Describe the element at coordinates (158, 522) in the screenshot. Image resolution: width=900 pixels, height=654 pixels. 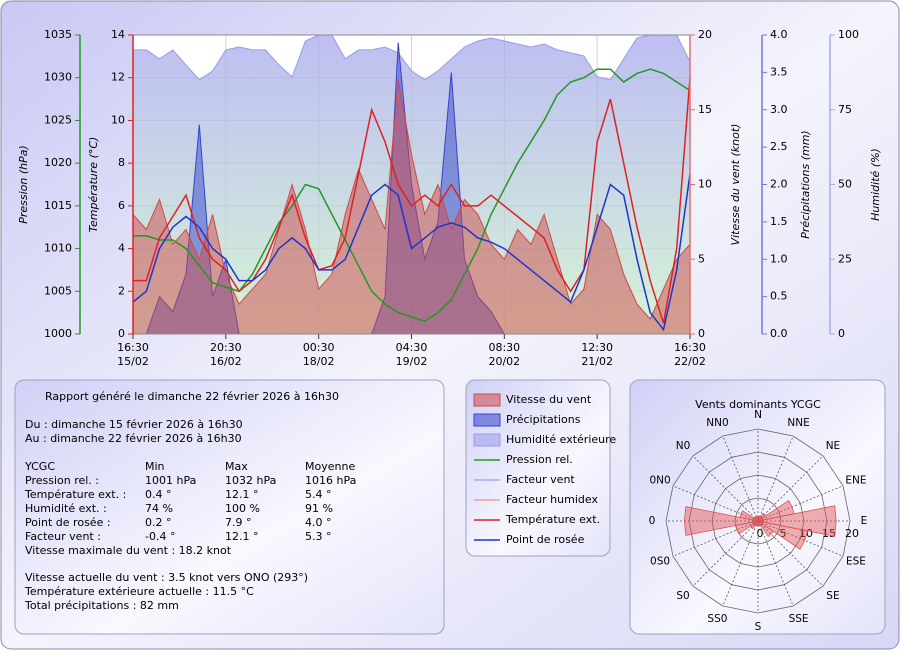
I see `table-cell: 0.2 °` at that location.